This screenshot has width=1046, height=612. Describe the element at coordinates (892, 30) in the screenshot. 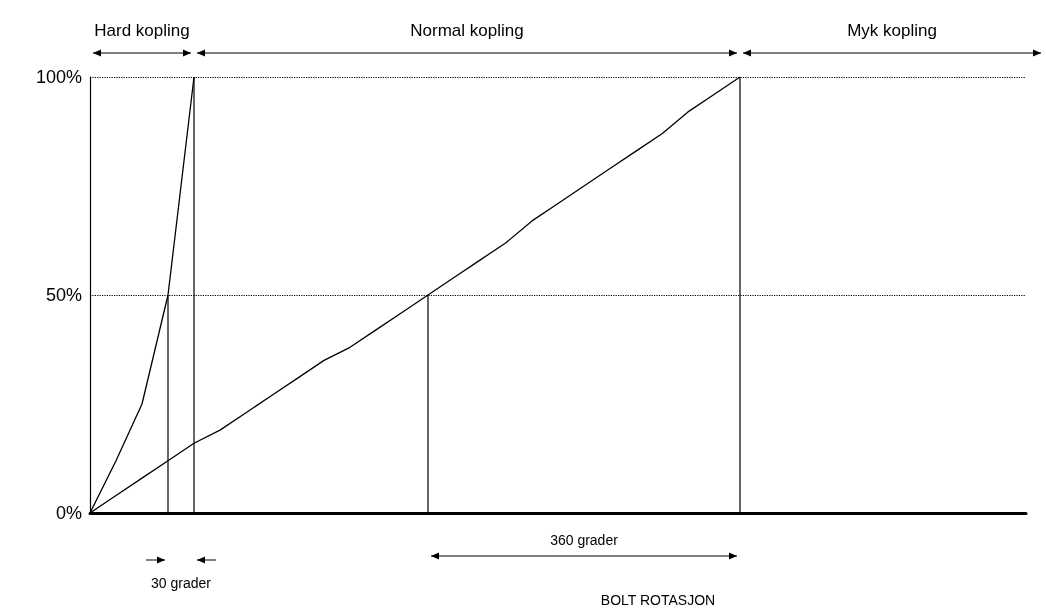

I see `text: Myk kopling` at that location.